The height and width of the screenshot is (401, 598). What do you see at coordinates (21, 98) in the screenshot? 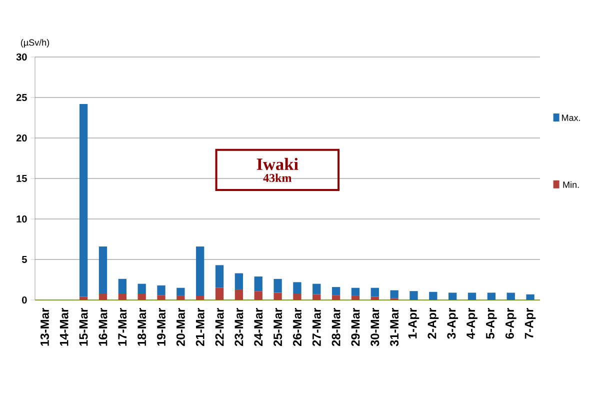
I see `y-tick-label: 25` at bounding box center [21, 98].